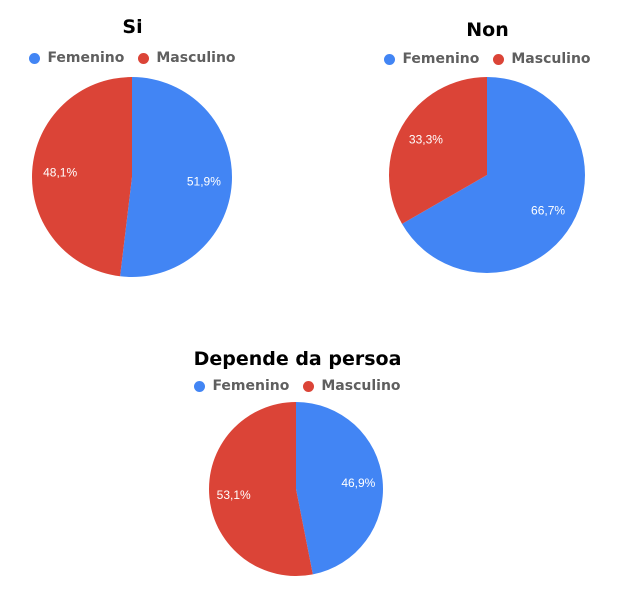  What do you see at coordinates (426, 140) in the screenshot?
I see `slice-label-masculino: 33,3%` at bounding box center [426, 140].